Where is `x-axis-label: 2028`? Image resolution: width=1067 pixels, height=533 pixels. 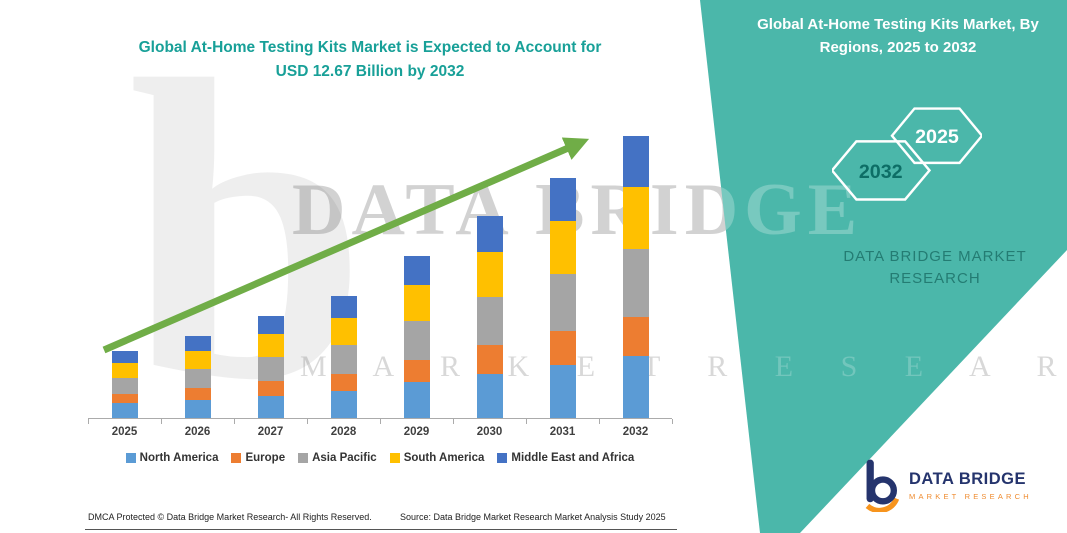 x-axis-label: 2028 is located at coordinates (343, 432).